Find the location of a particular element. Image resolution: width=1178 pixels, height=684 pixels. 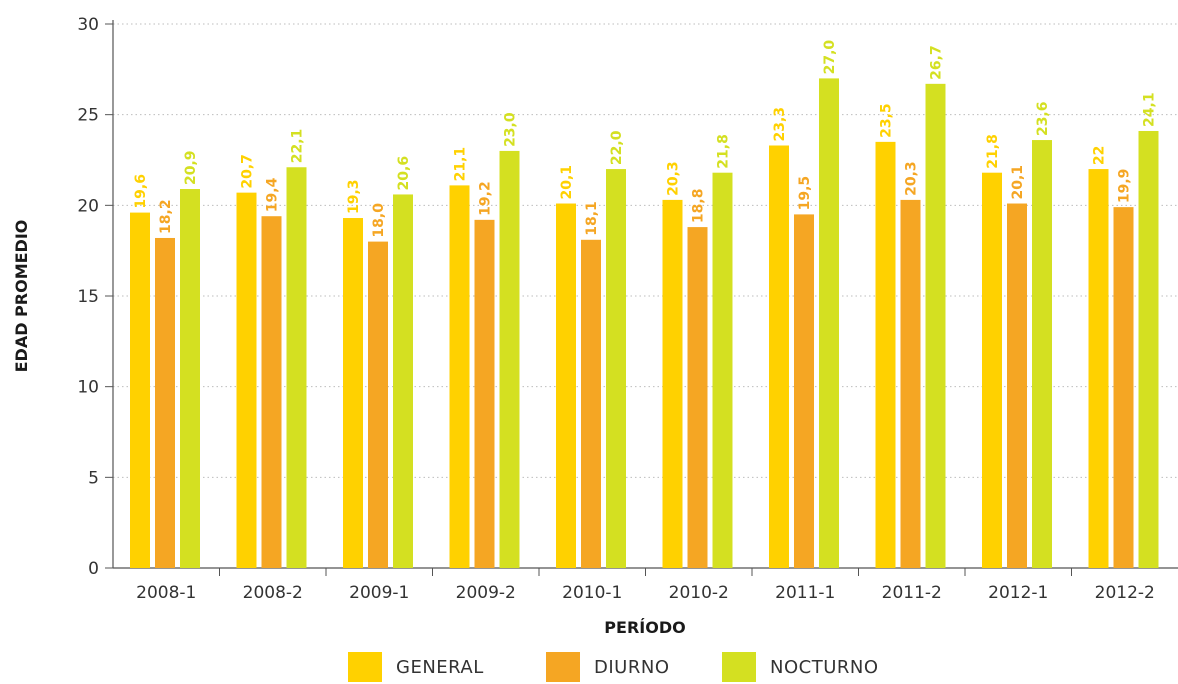

x-tick-label: 2008-1 is located at coordinates (166, 593).